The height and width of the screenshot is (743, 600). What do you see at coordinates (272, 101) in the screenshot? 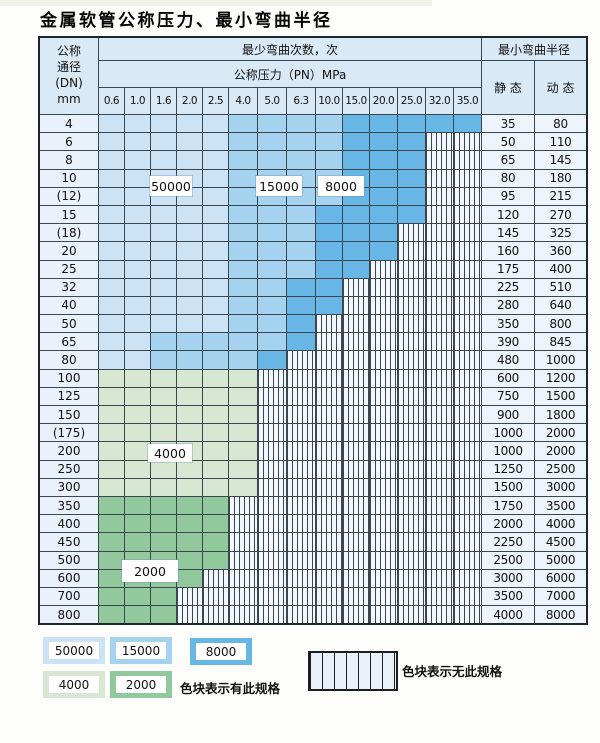
I see `pressure-col-header: 5.0` at bounding box center [272, 101].